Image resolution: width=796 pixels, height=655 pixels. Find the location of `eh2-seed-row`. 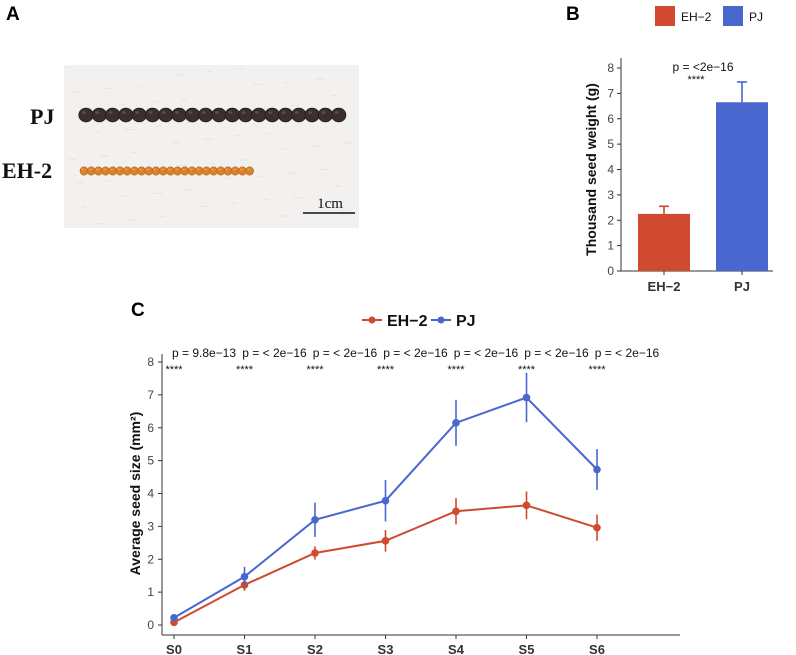

eh2-seed-row is located at coordinates (166, 171).